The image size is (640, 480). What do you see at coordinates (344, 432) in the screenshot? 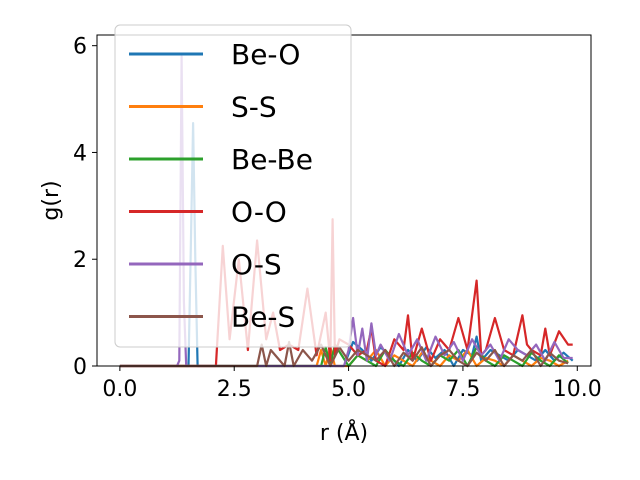
I see `x-axis-label: r (Å)` at bounding box center [344, 432].